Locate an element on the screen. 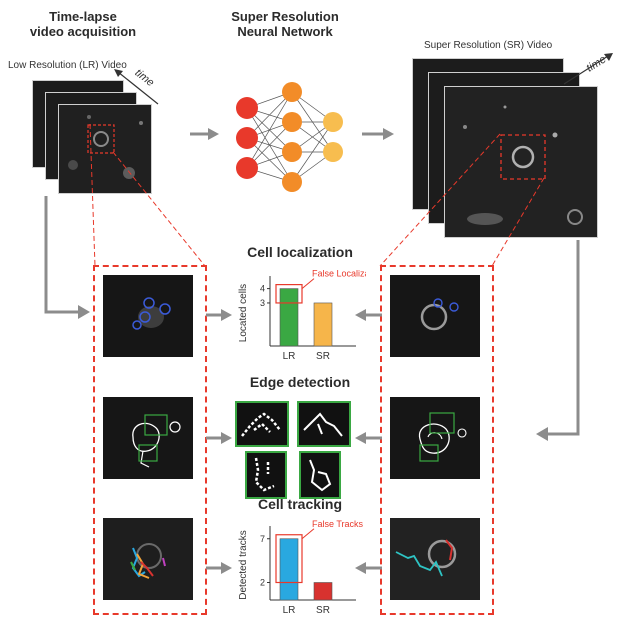 This screenshot has height=625, width=619. localization-chart: Located cells 3 4 LR SR False Localizations is located at coordinates (302, 315).